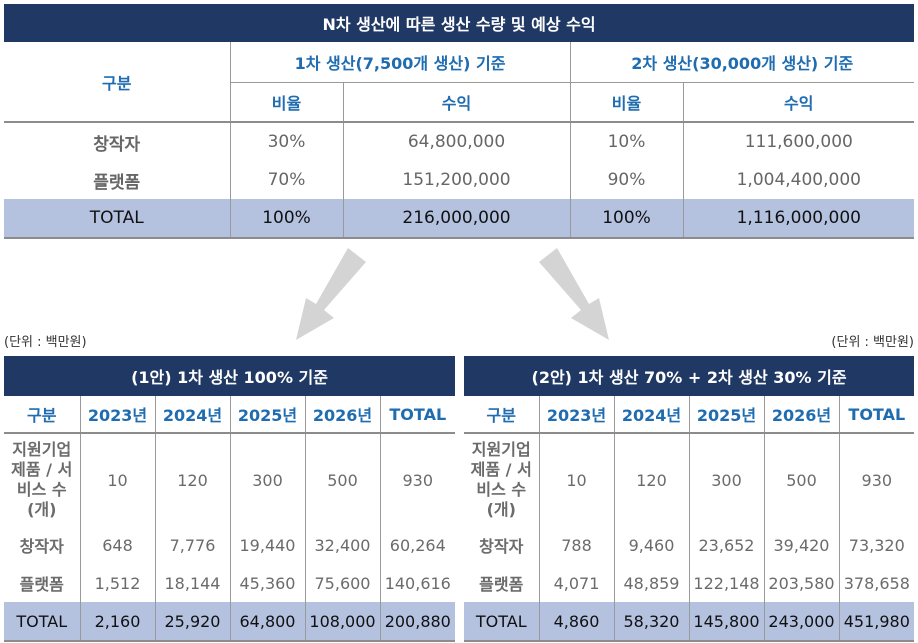  What do you see at coordinates (117, 583) in the screenshot?
I see `cell: 1,512` at bounding box center [117, 583].